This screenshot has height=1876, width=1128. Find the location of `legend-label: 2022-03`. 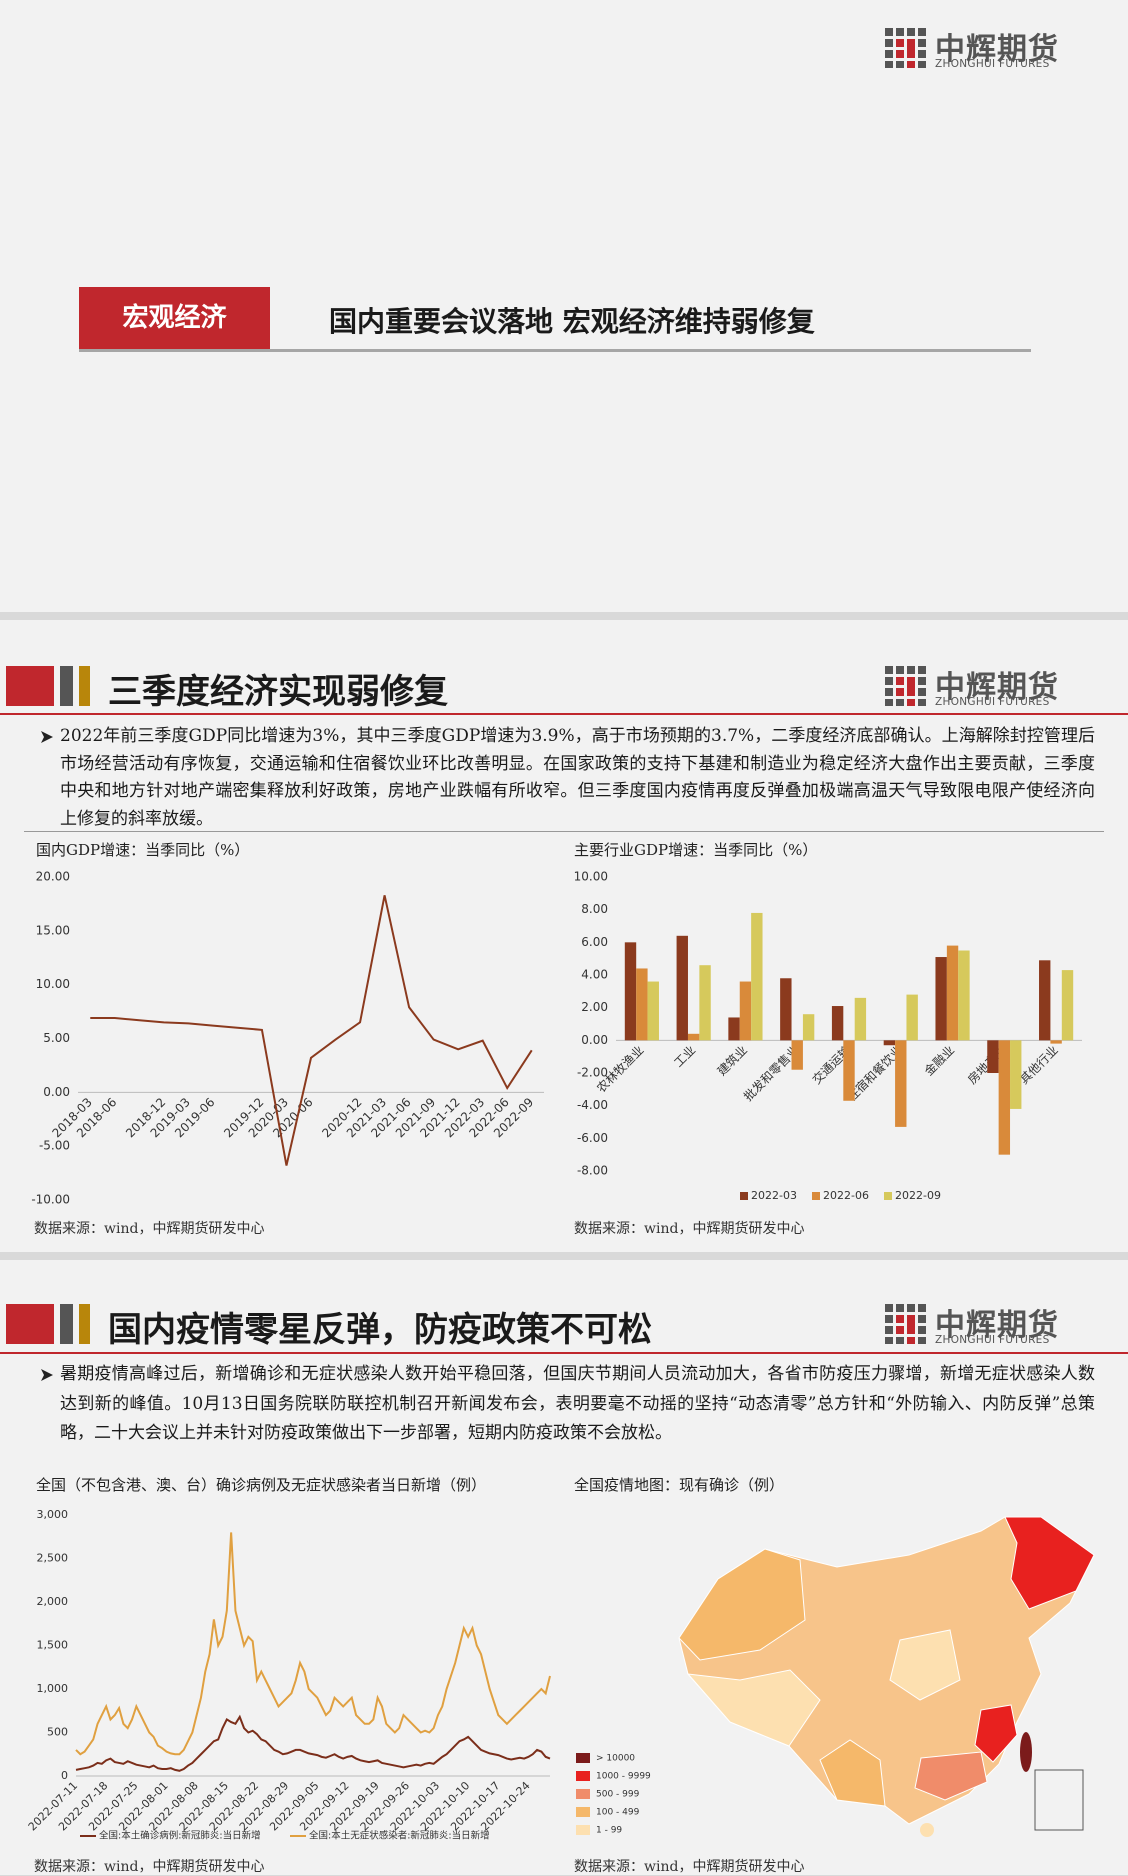

legend-label: 2022-03 is located at coordinates (774, 1195).